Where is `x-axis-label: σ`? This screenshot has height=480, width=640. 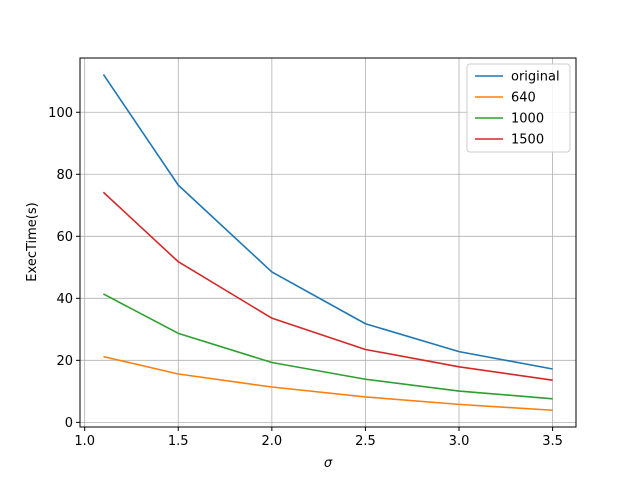 x-axis-label: σ is located at coordinates (328, 463).